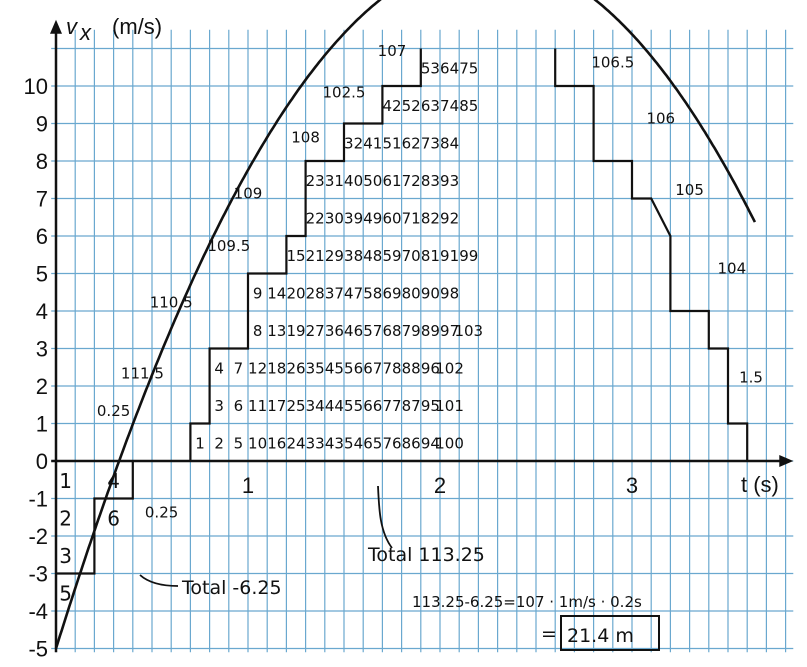 The width and height of the screenshot is (807, 667). What do you see at coordinates (276, 293) in the screenshot?
I see `square-count: 14` at bounding box center [276, 293].